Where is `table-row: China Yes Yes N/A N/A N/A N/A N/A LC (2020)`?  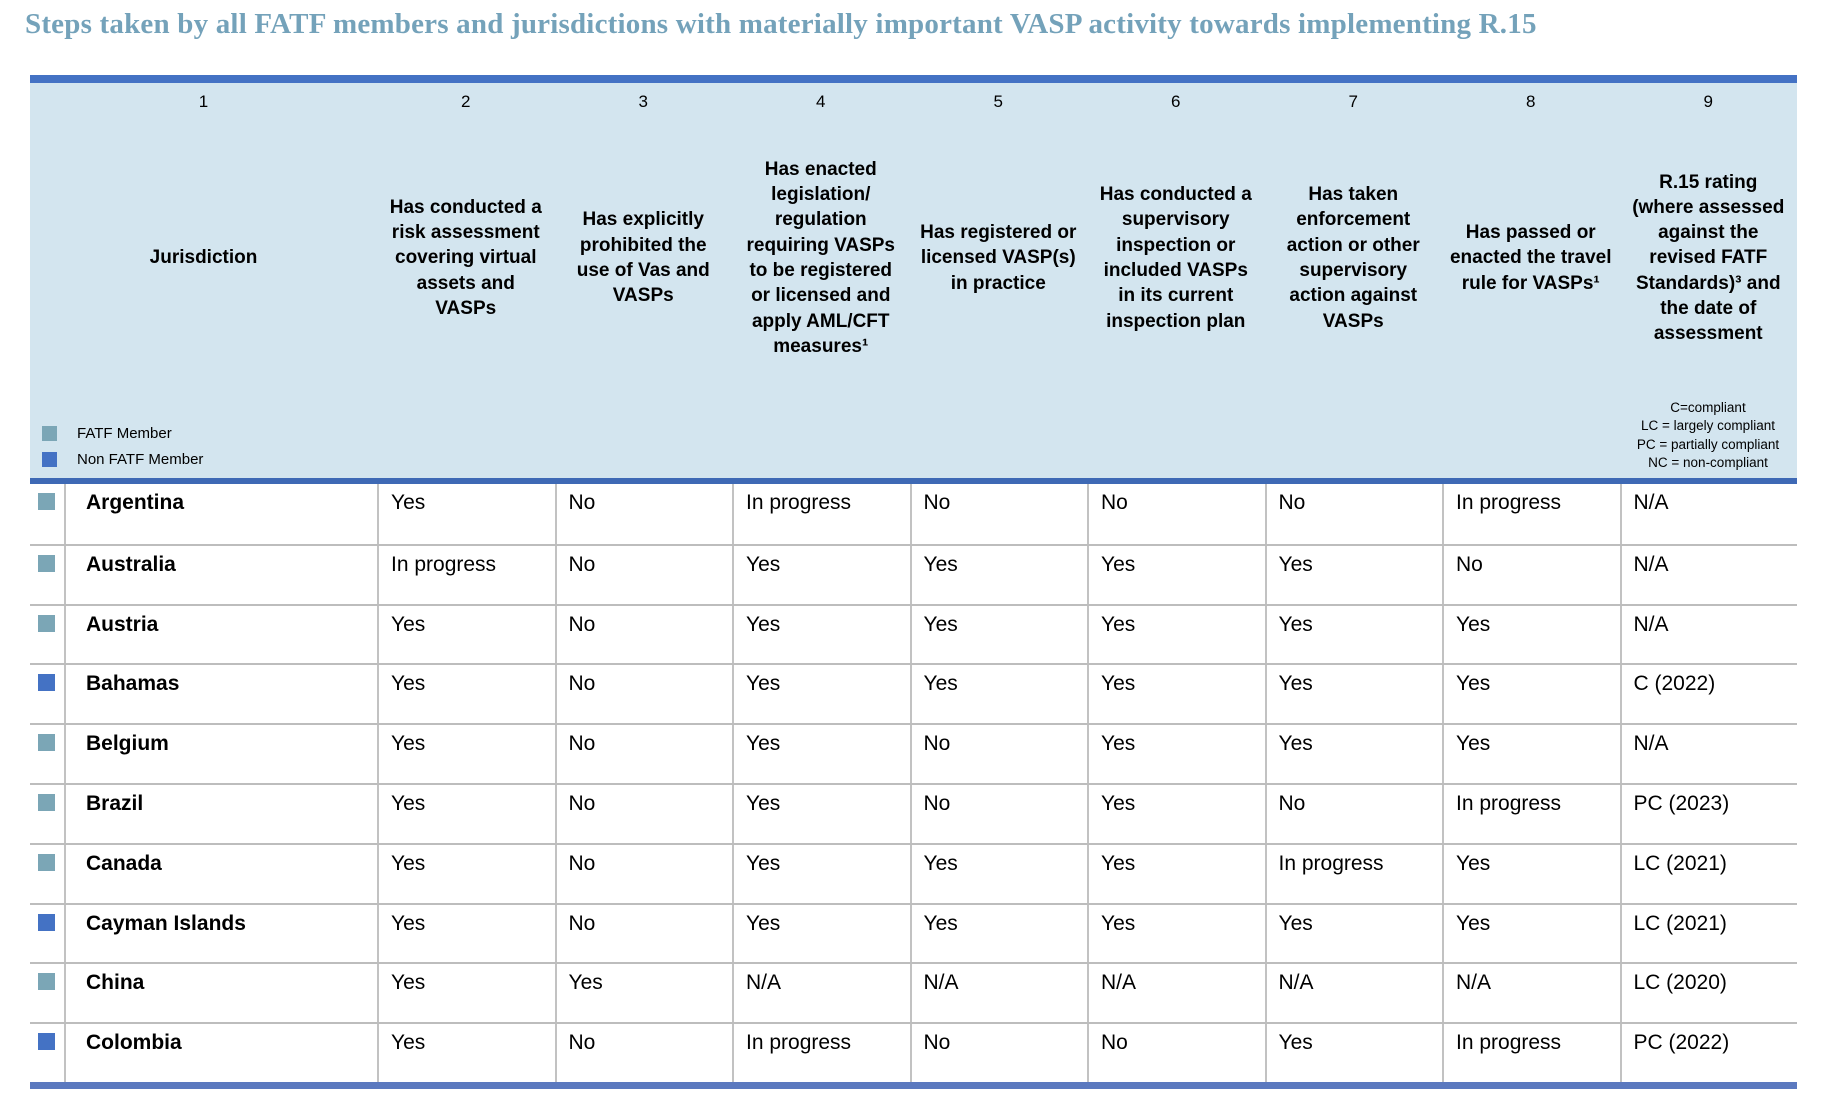
table-row: China Yes Yes N/A N/A N/A N/A N/A LC (2020) is located at coordinates (914, 992).